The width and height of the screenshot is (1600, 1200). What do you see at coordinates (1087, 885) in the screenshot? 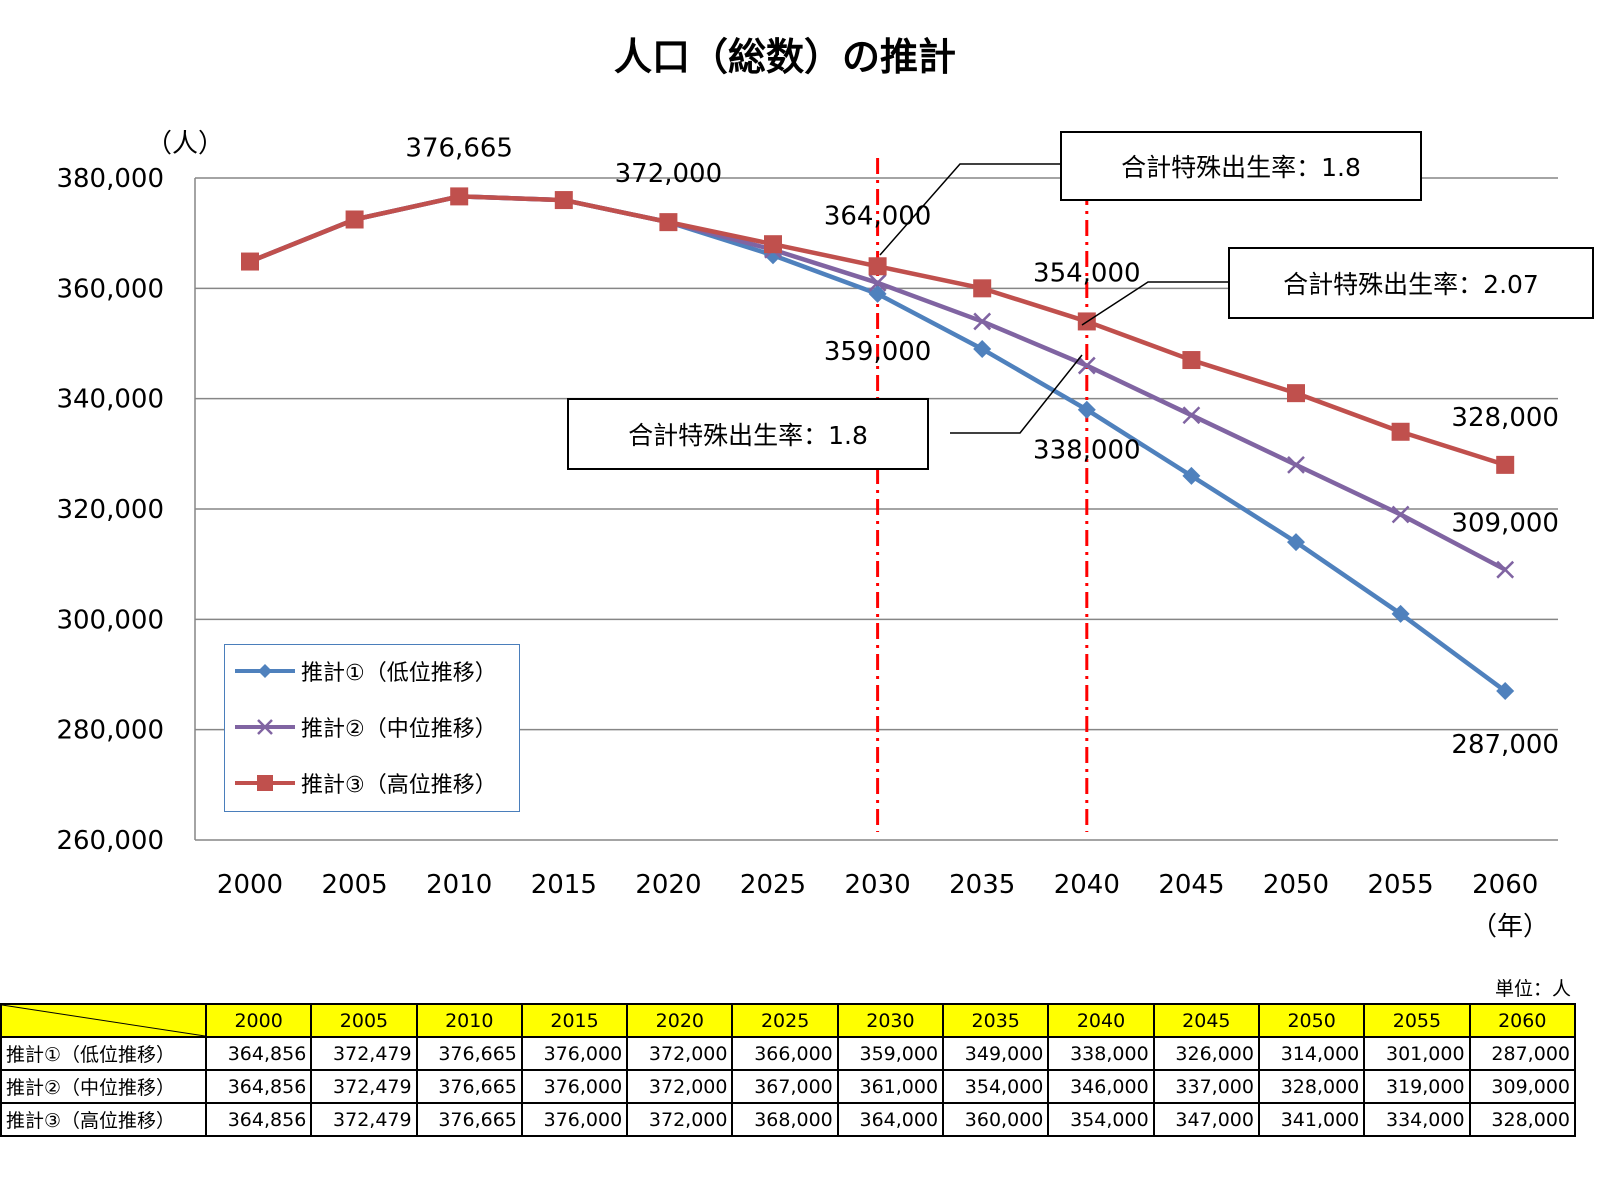
I see `x-tick-label: 2040` at bounding box center [1087, 885].